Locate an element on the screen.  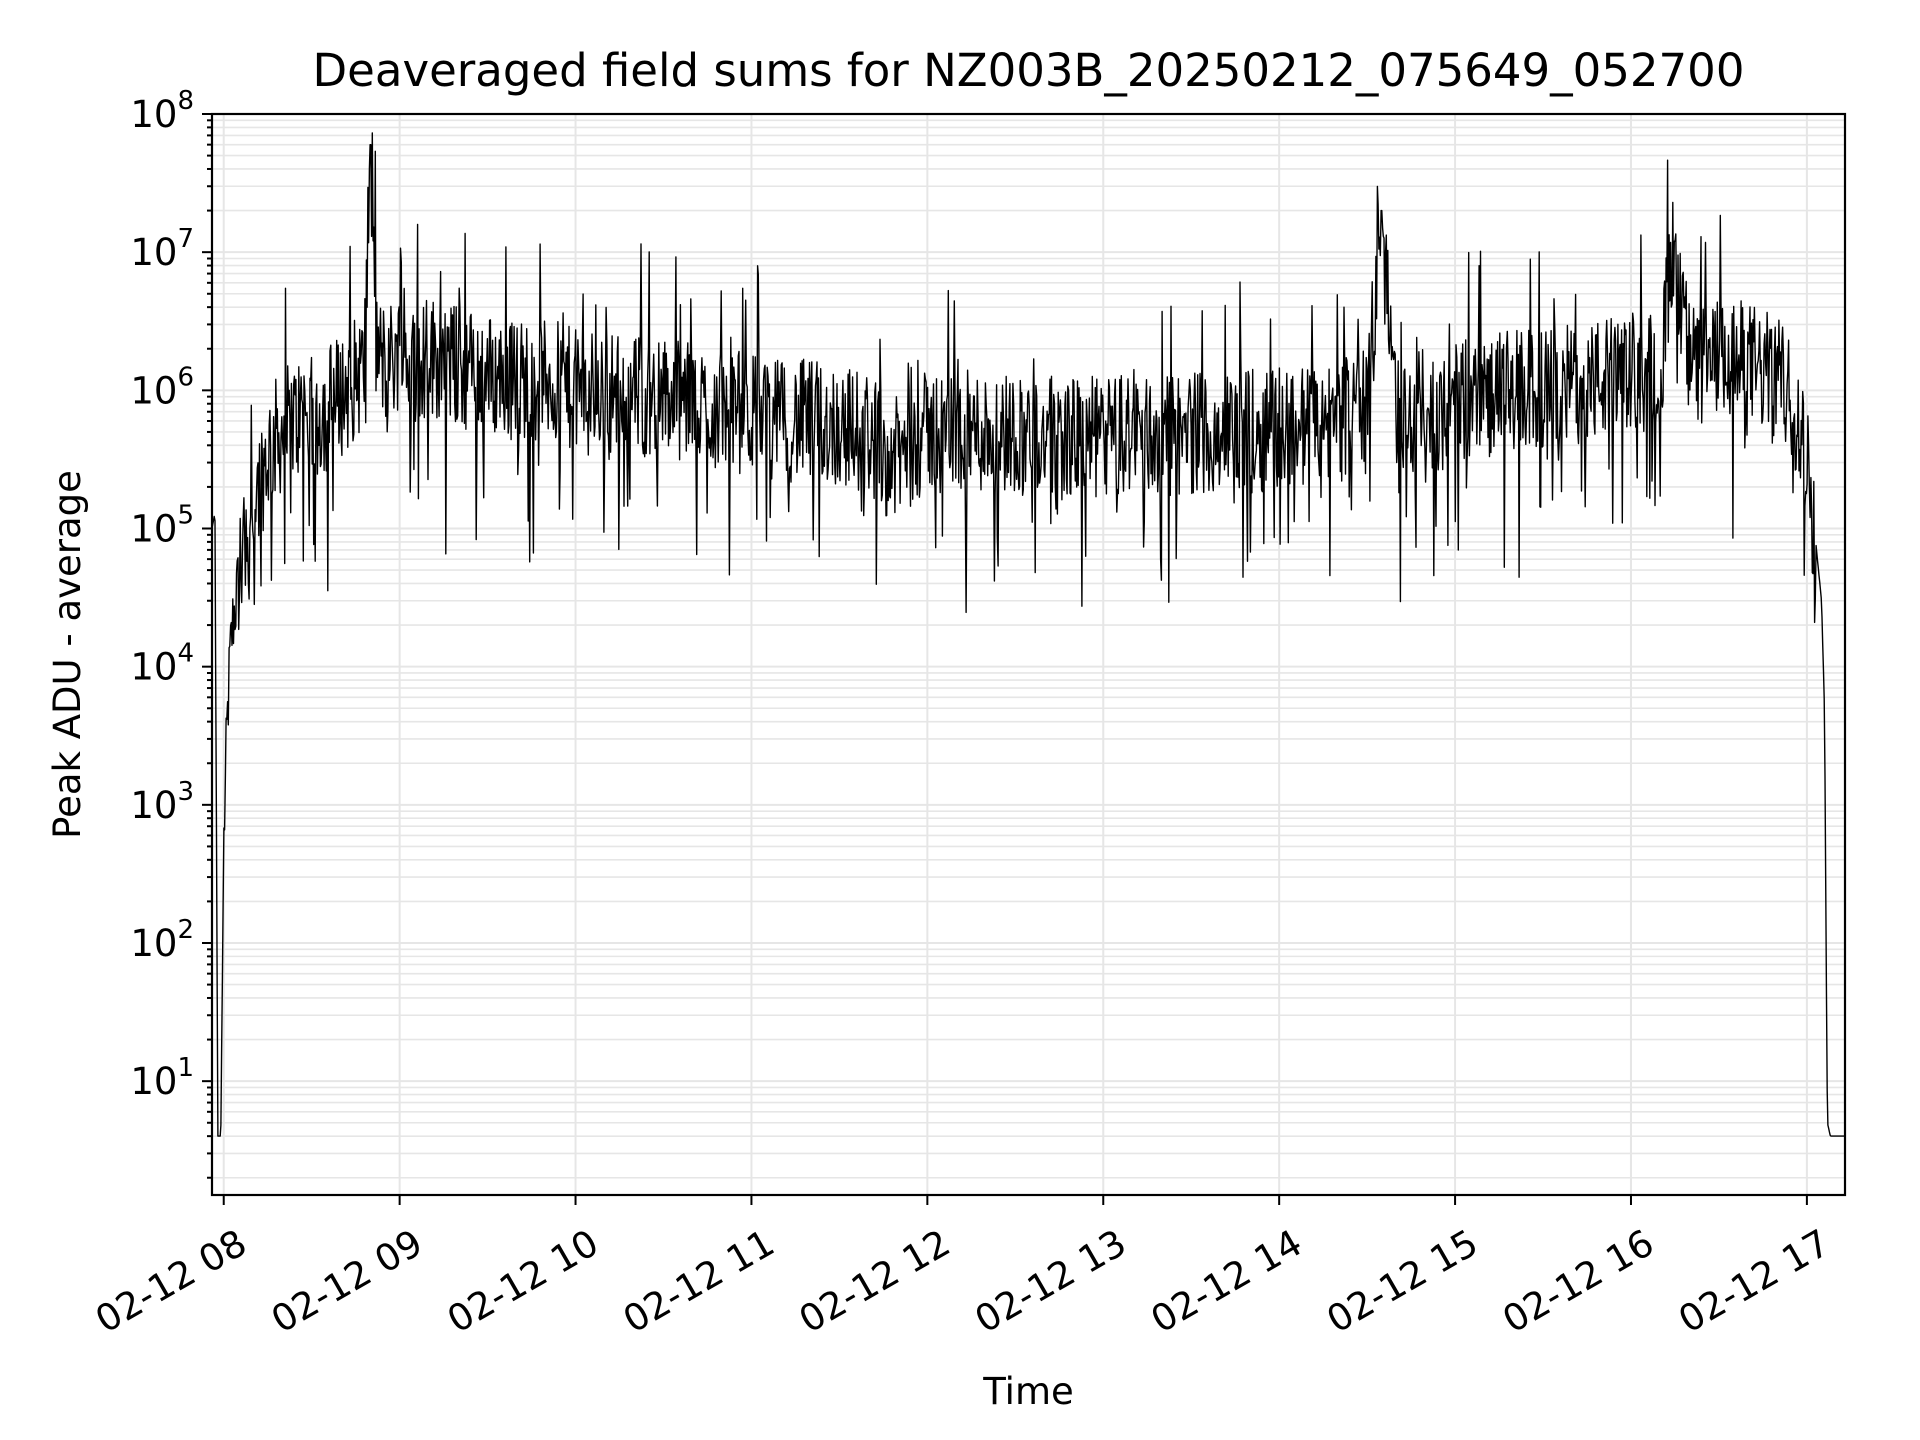
y-tick-label: 10¹ is located at coordinates (162, 1078).